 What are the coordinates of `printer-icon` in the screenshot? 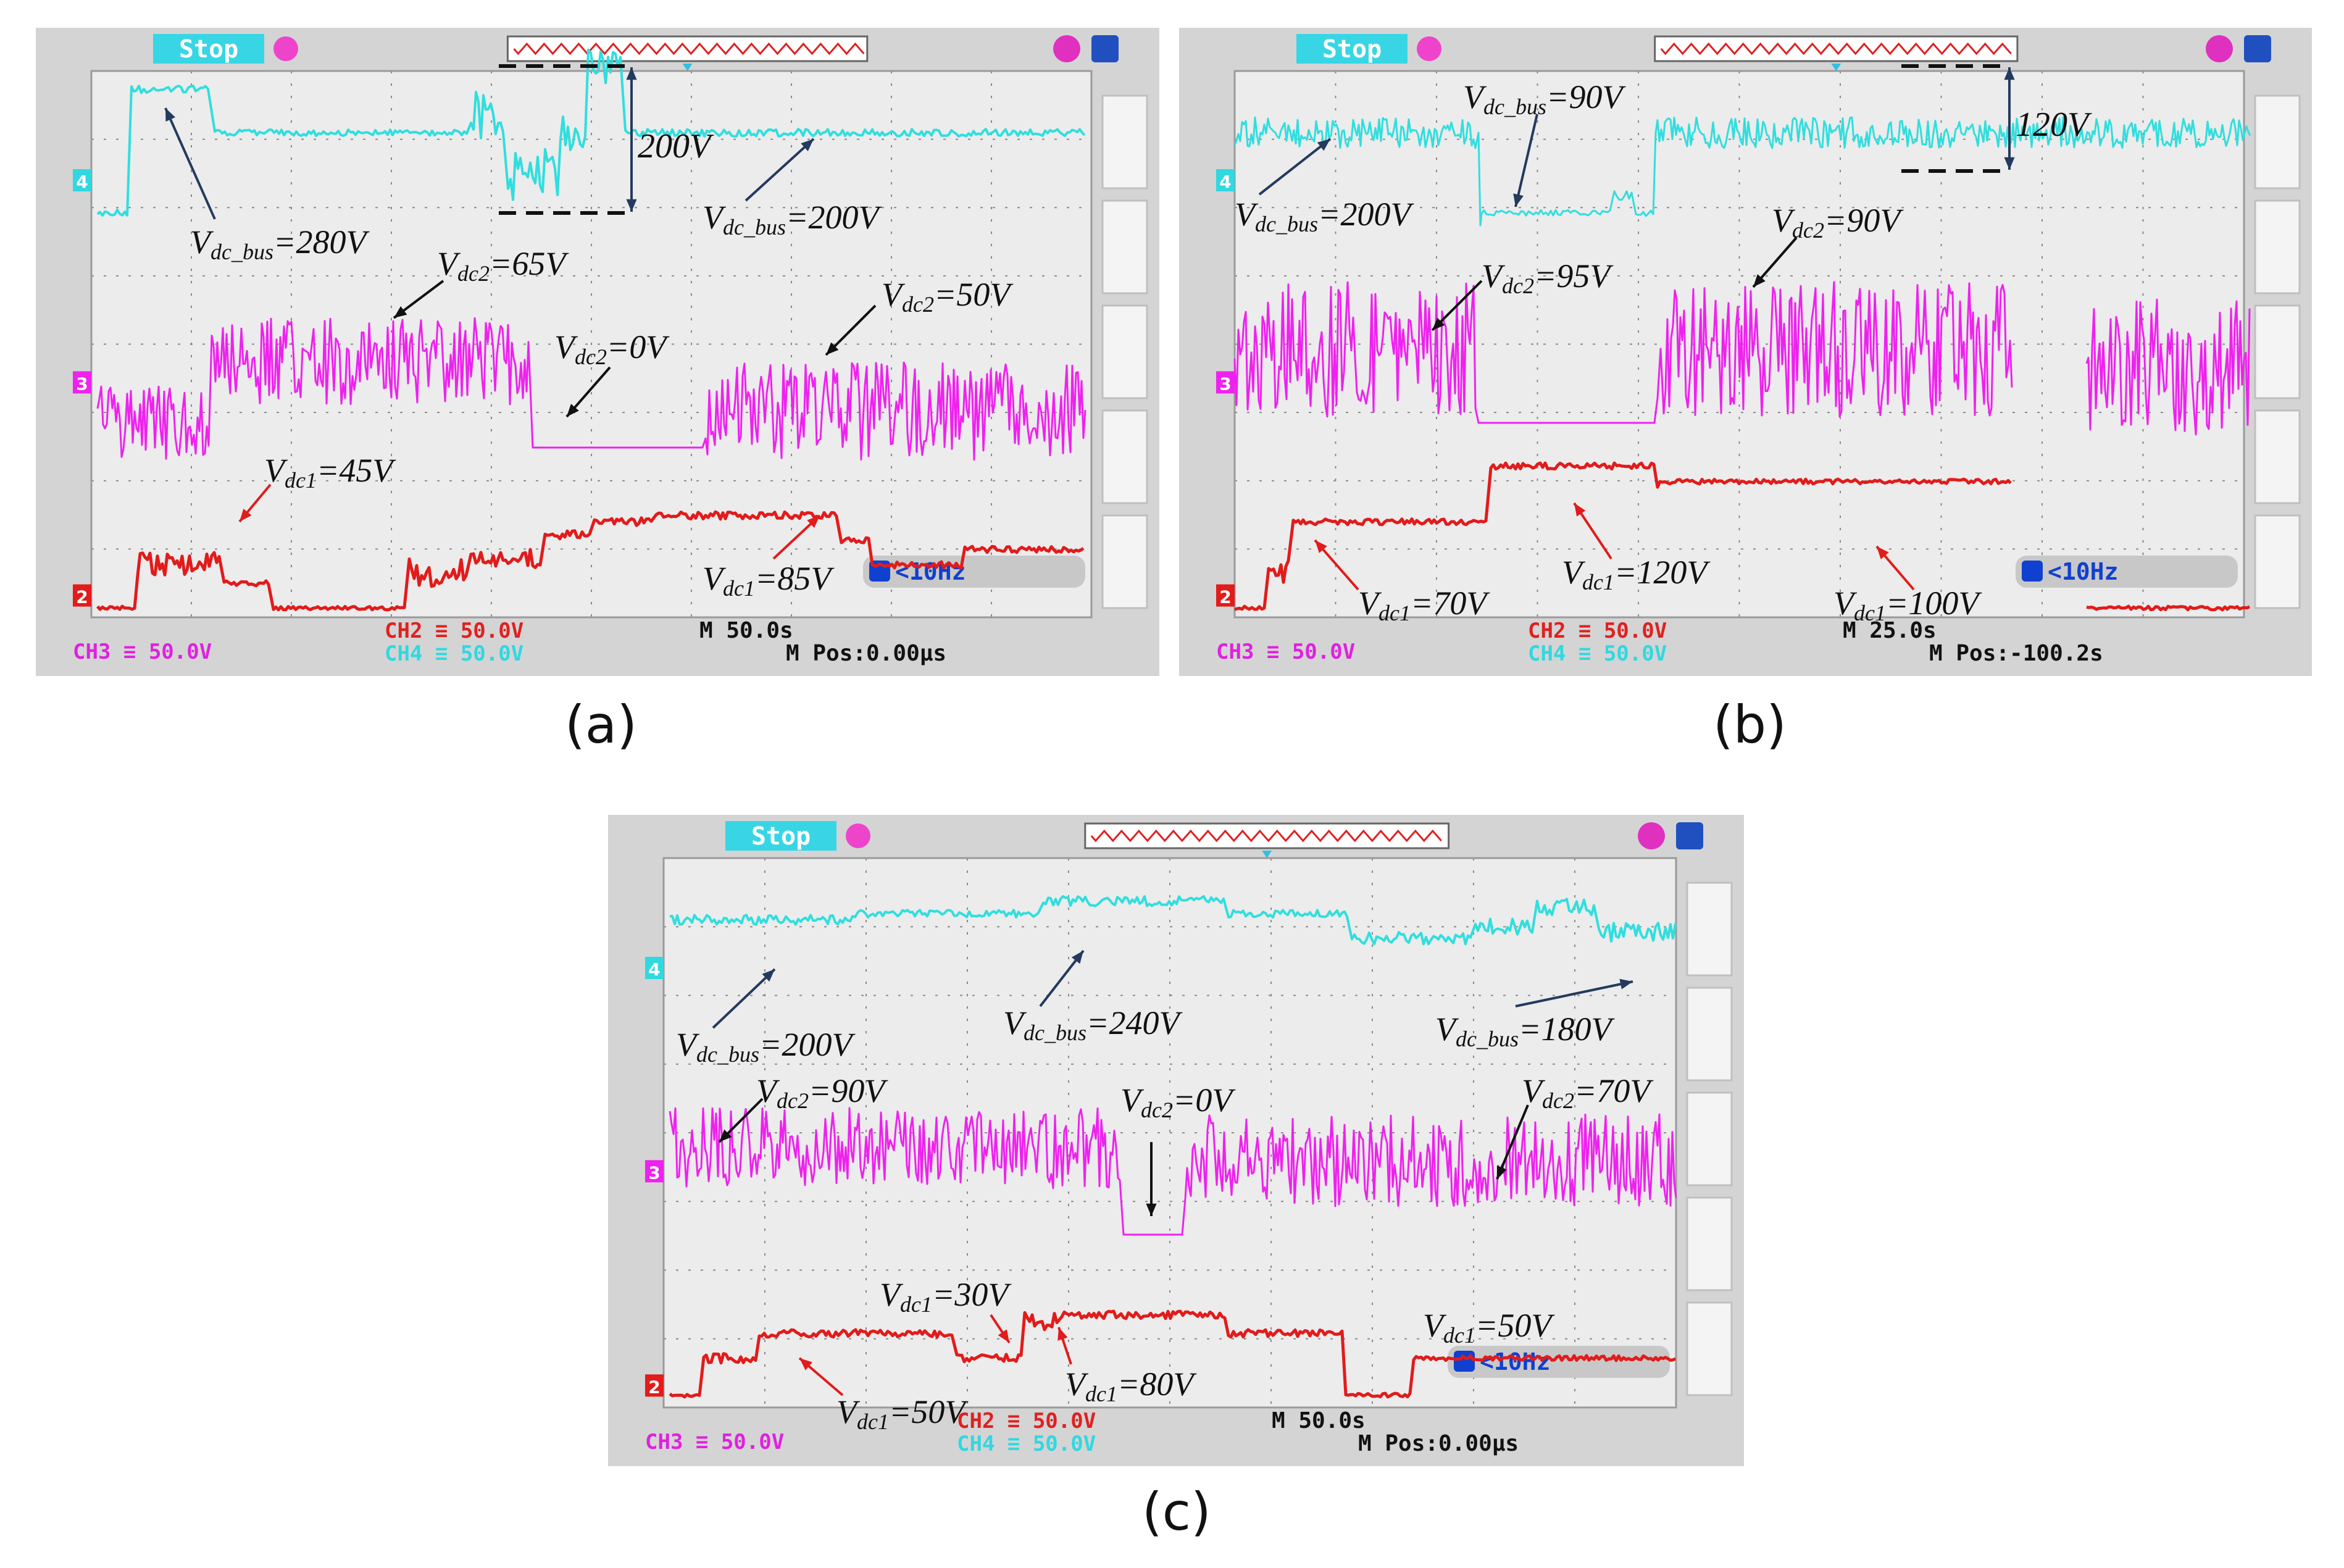 It's located at (1689, 835).